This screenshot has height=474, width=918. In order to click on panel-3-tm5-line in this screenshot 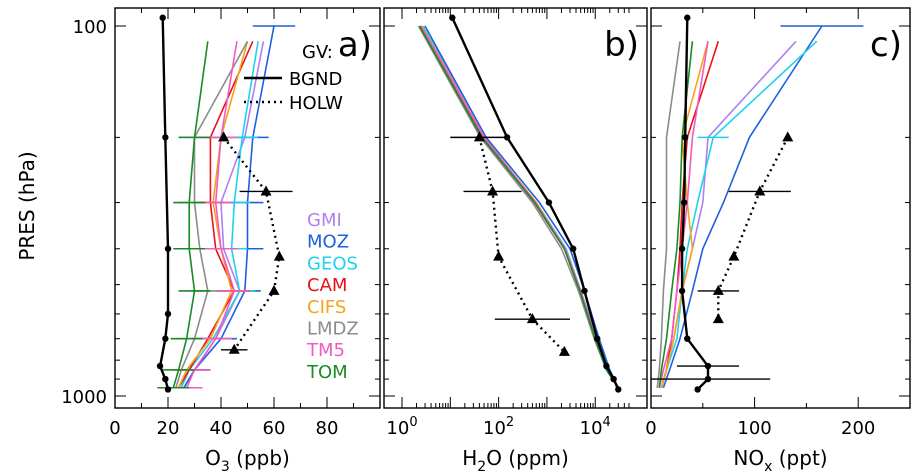, I will do `click(683, 214)`.